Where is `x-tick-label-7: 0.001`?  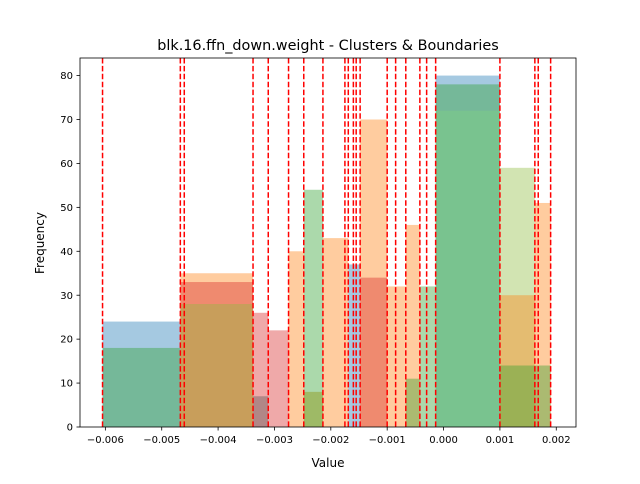 x-tick-label-7: 0.001 is located at coordinates (500, 440).